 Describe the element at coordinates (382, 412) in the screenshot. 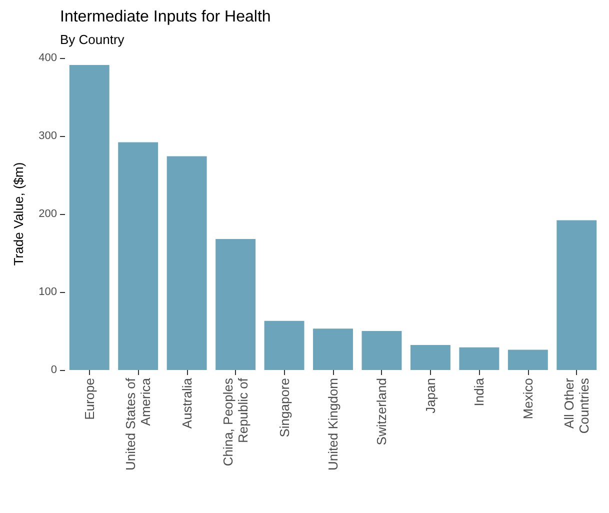

I see `x-tick-label: Switzerland` at that location.